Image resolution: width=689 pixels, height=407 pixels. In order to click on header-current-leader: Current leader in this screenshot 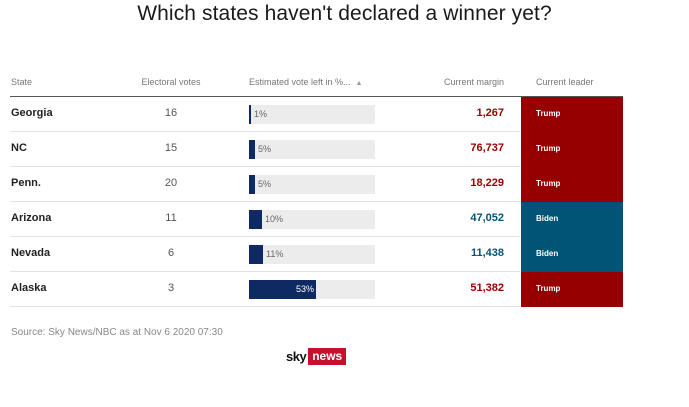, I will do `click(565, 82)`.